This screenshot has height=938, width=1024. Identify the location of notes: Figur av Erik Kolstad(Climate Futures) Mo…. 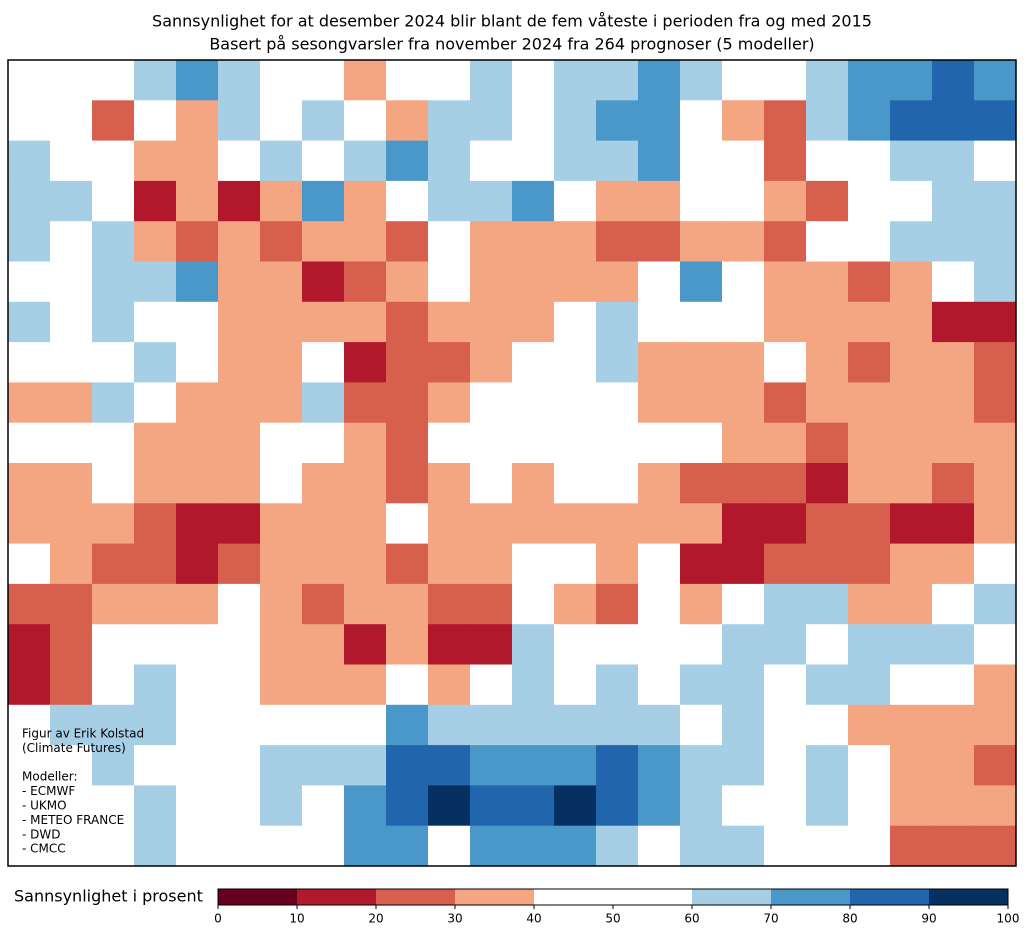
(83, 791).